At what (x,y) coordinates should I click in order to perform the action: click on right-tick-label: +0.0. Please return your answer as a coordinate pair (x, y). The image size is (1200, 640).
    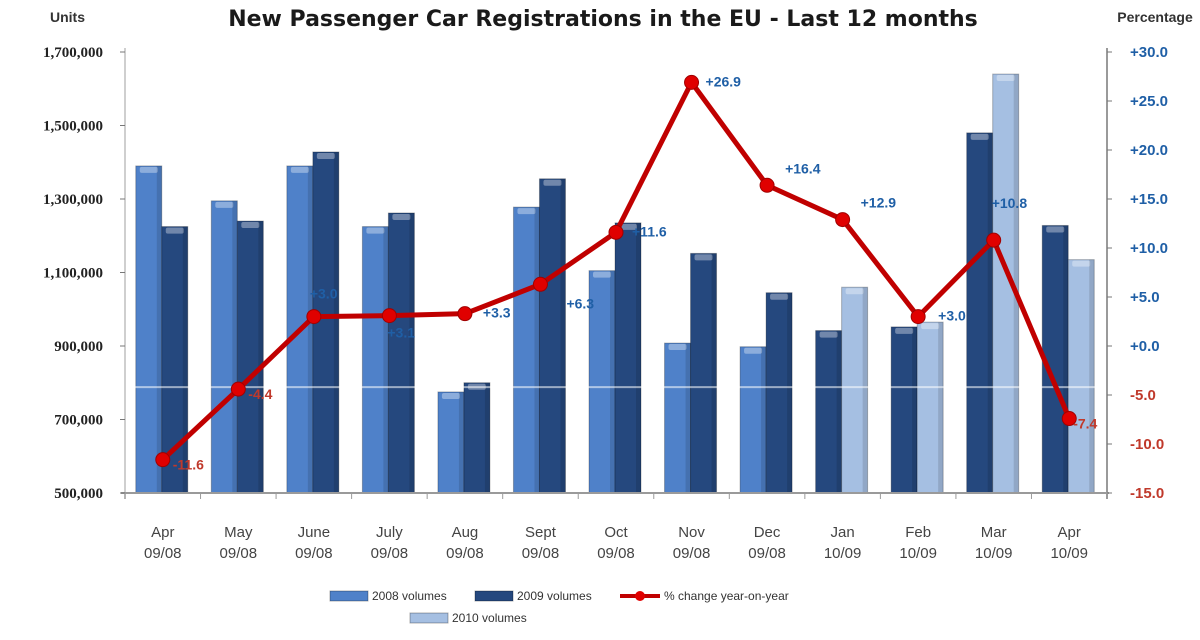
    Looking at the image, I should click on (1145, 346).